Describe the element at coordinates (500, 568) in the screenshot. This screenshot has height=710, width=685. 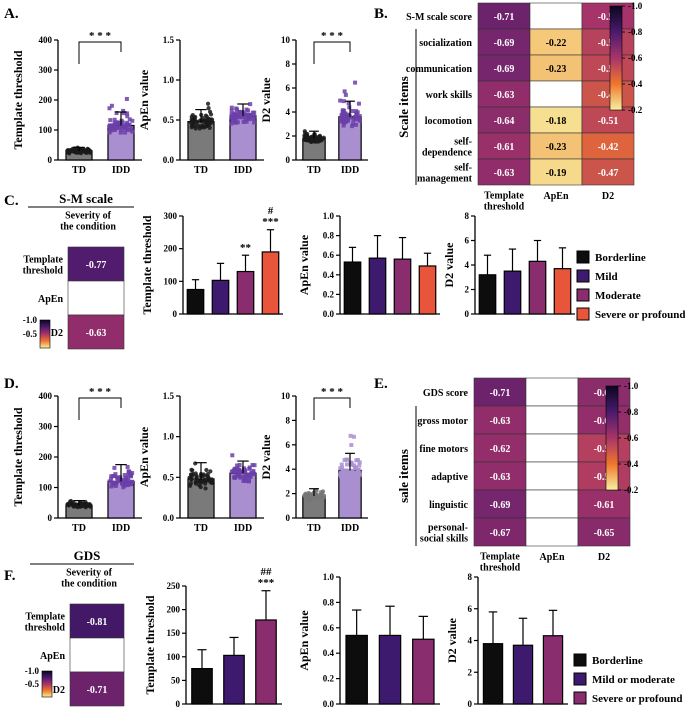
I see `heatmap-col-label-line: threshold` at that location.